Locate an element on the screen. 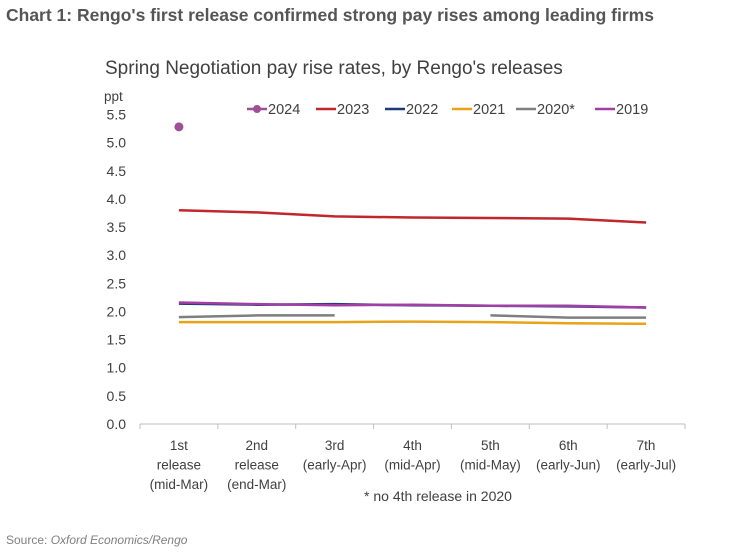  series-2019-line is located at coordinates (412, 305).